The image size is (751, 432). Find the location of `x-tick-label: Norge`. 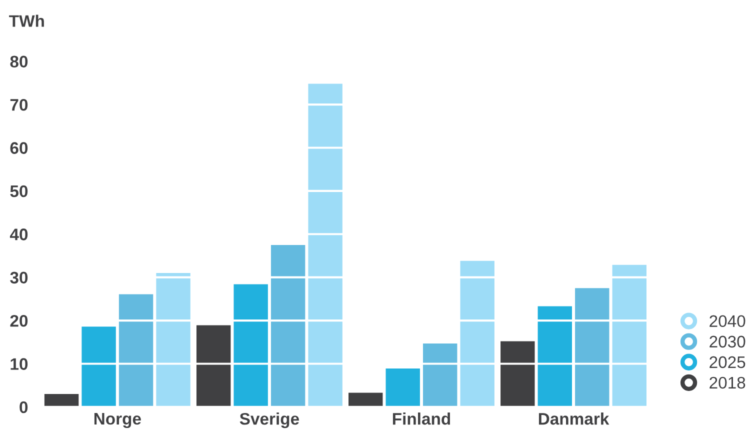

x-tick-label: Norge is located at coordinates (117, 420).